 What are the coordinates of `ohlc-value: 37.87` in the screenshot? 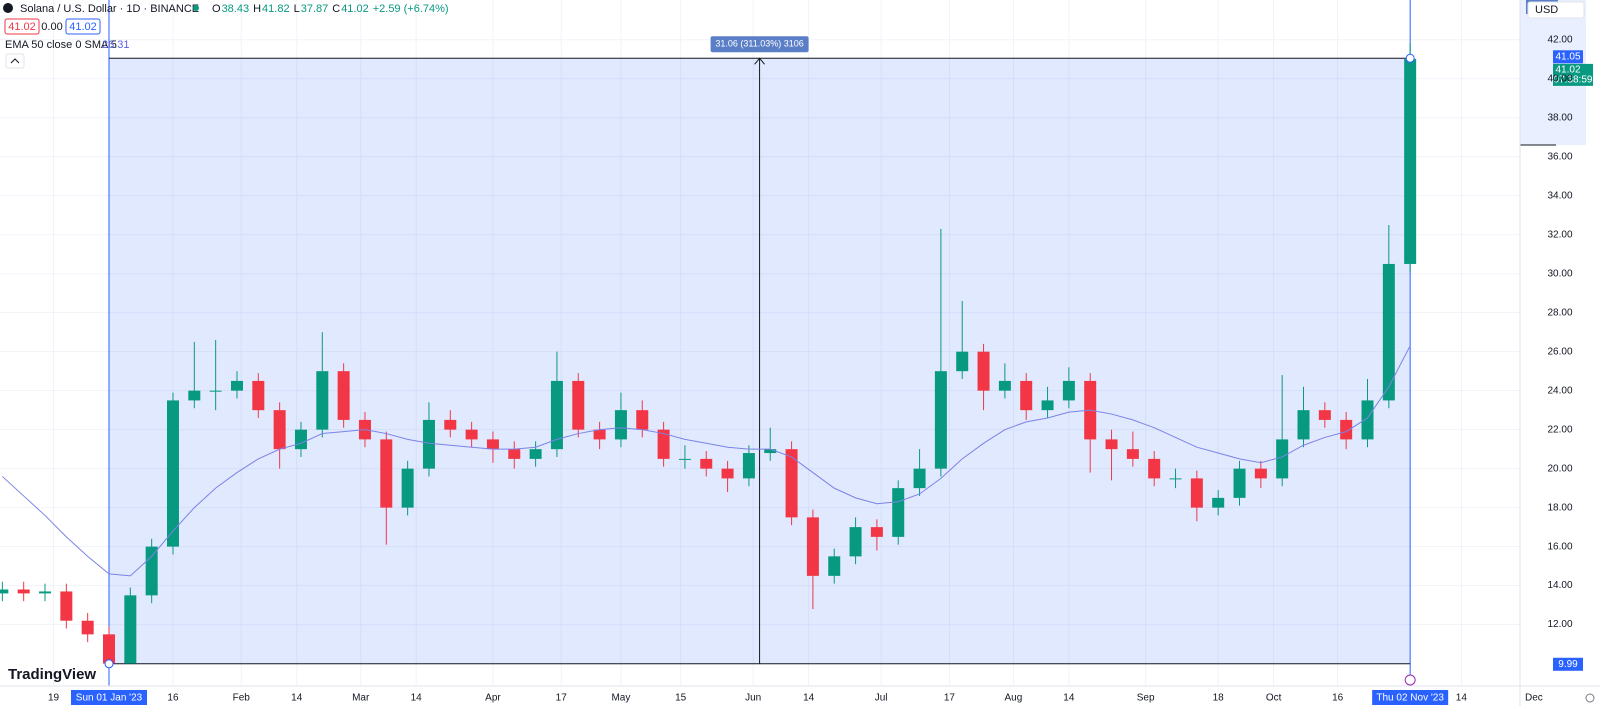 It's located at (315, 9).